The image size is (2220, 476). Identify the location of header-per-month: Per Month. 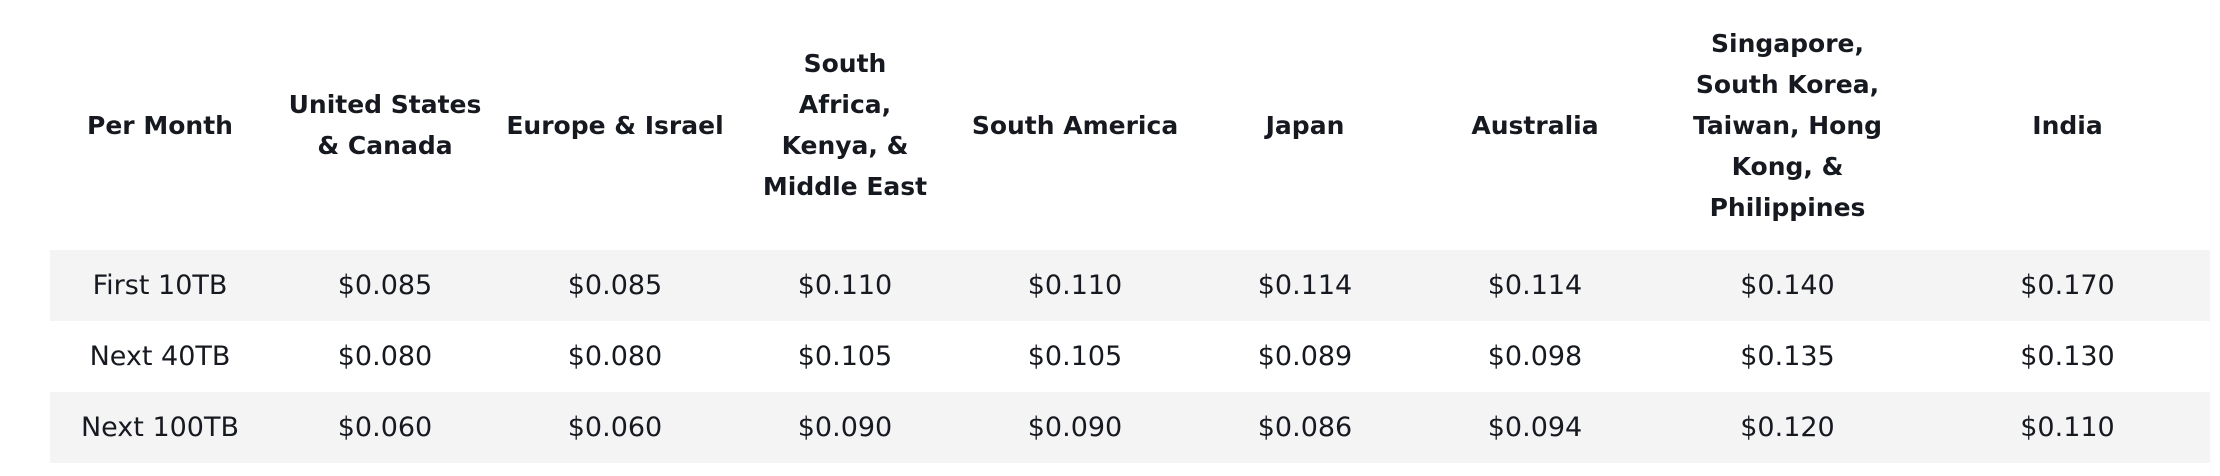
(160, 125).